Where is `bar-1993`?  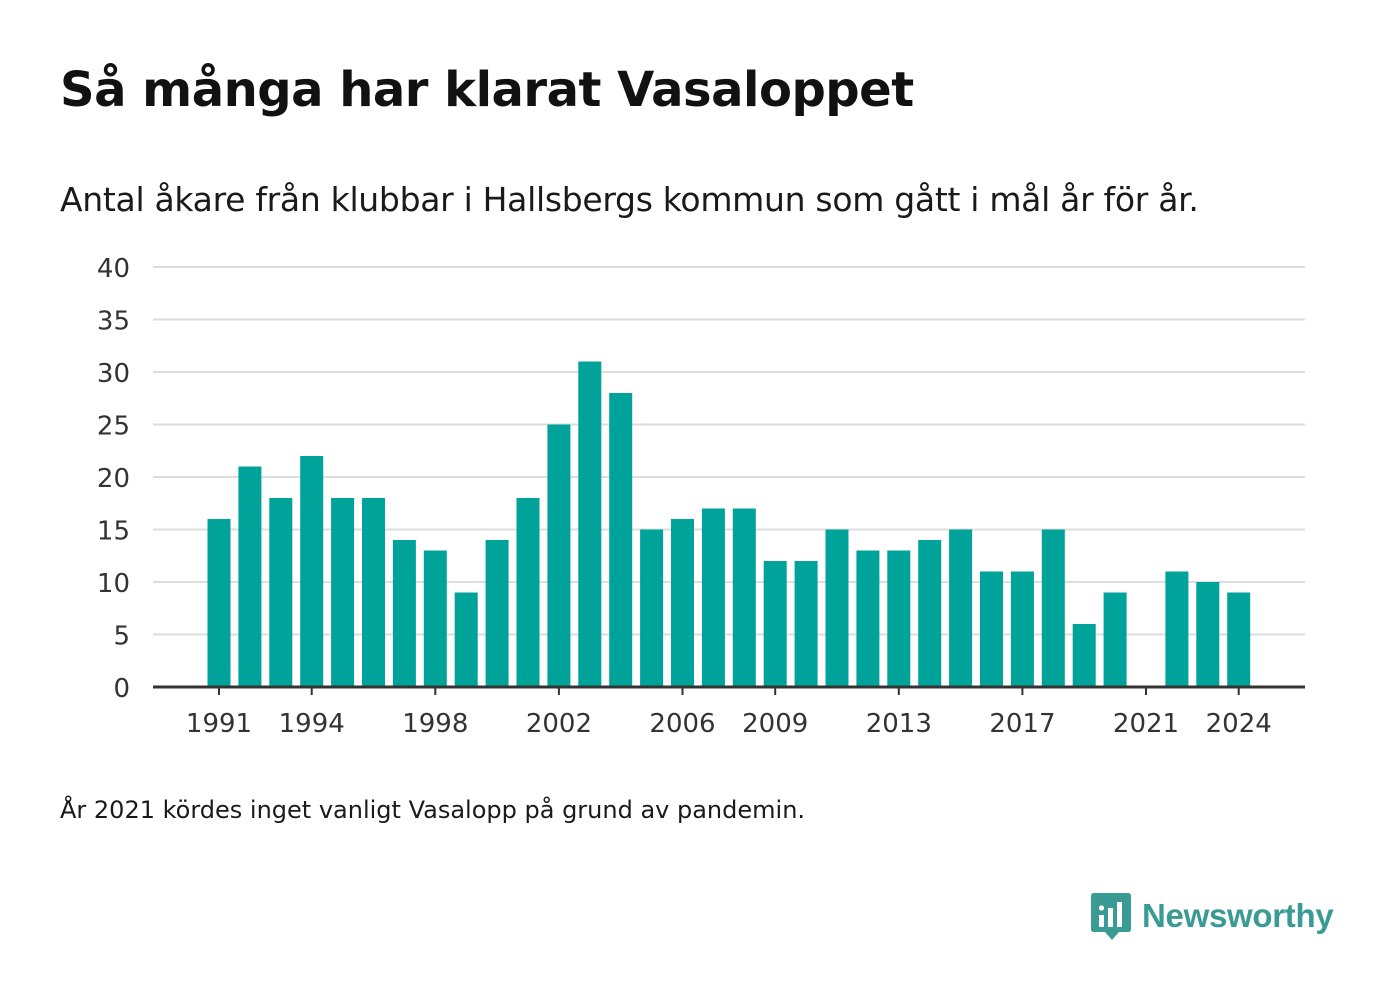
bar-1993 is located at coordinates (281, 592).